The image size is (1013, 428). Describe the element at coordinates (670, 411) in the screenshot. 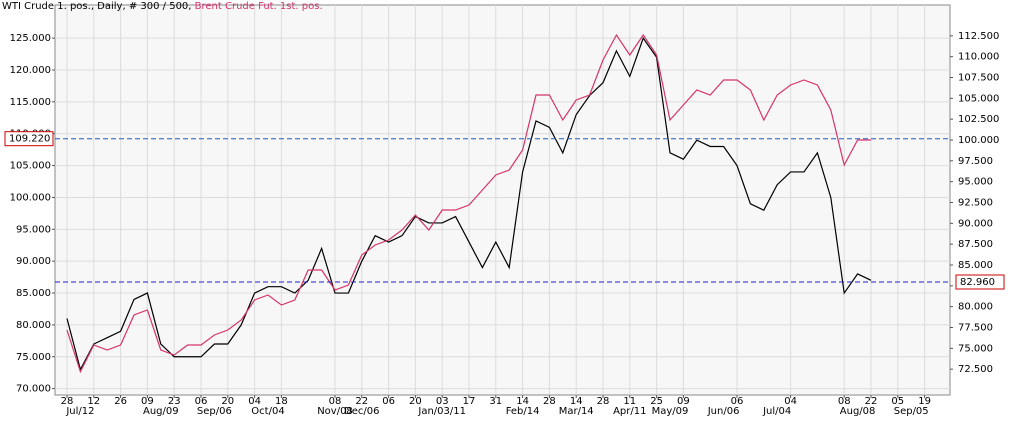

I see `x-group-label: May/09` at that location.